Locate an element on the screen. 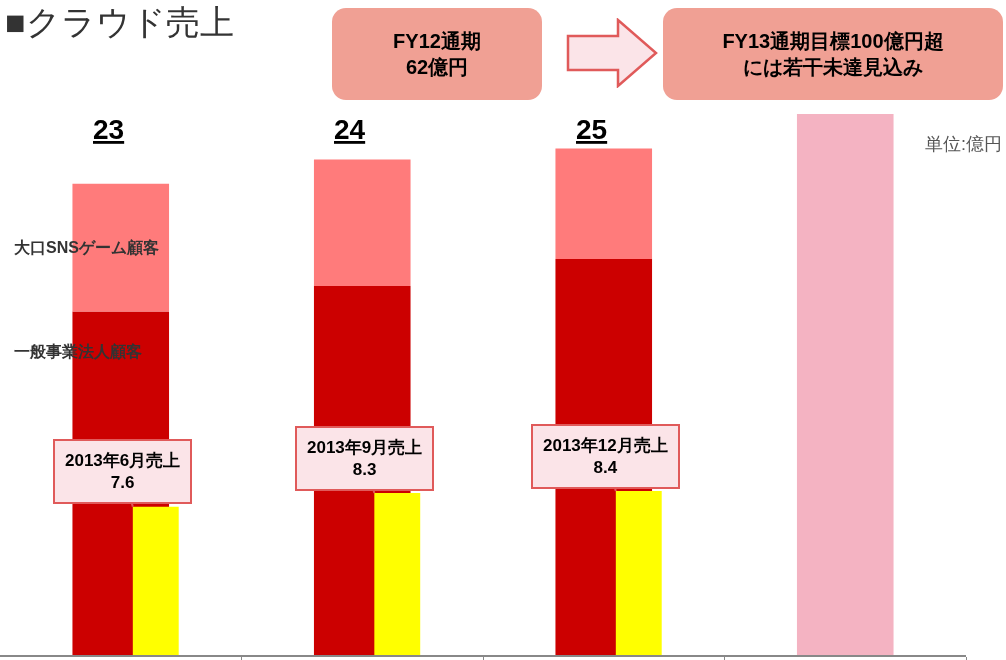  data-label: 2013年12月売上 8.4 is located at coordinates (605, 457).